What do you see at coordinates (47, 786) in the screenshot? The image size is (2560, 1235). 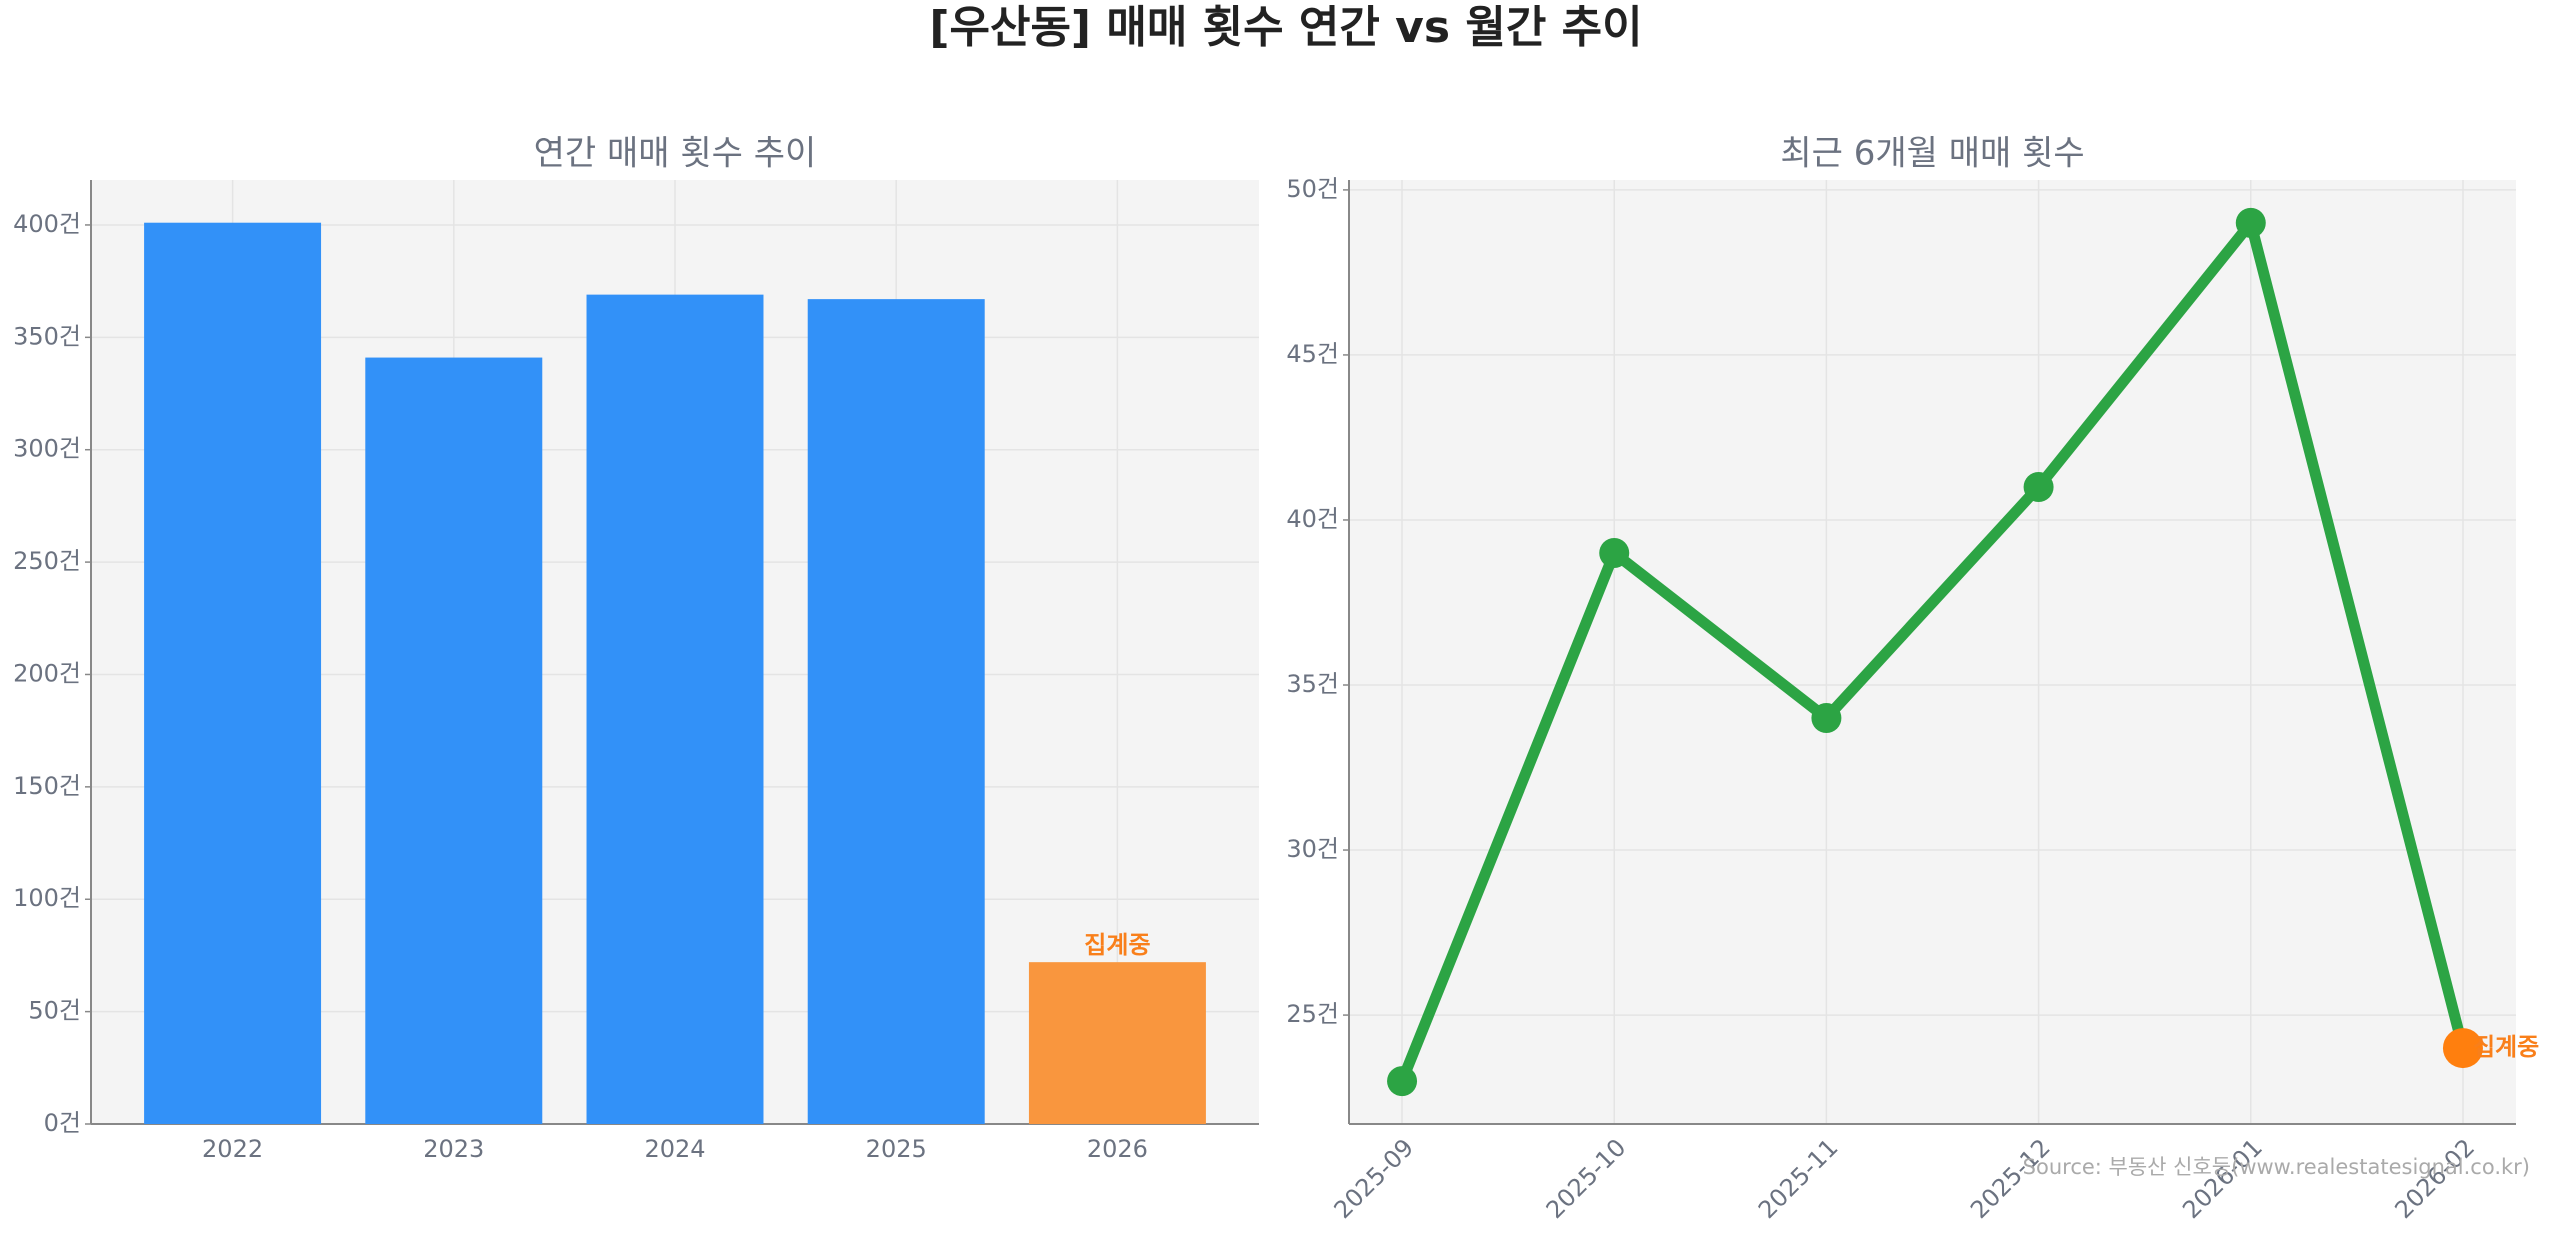 I see `y-tick-label: 150건` at bounding box center [47, 786].